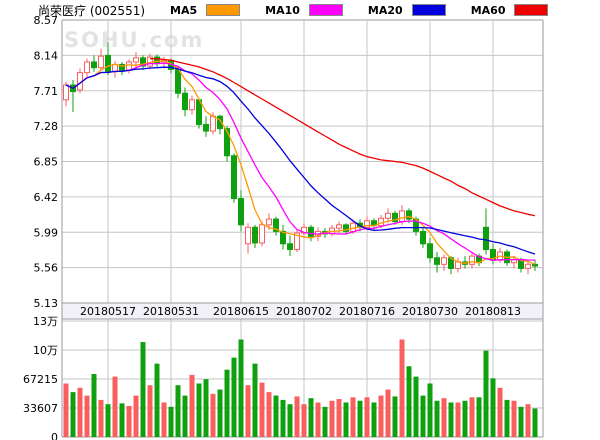 This screenshot has width=600, height=440. What do you see at coordinates (40, 408) in the screenshot?
I see `volume-axis-label: 33607` at bounding box center [40, 408].